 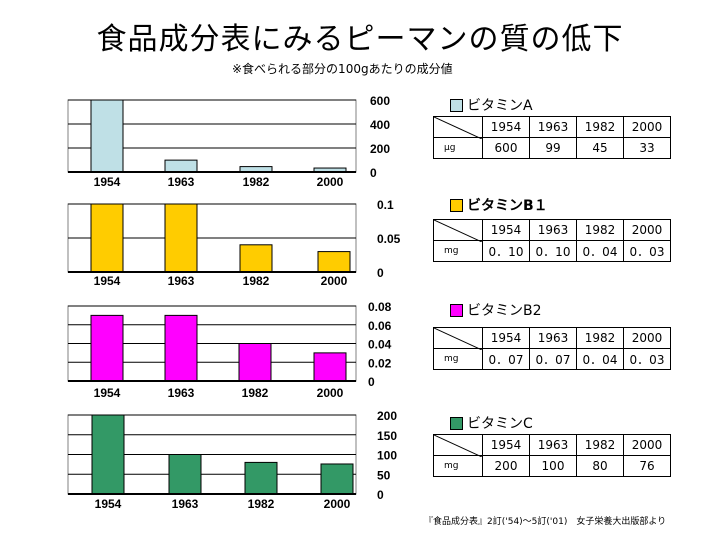 What do you see at coordinates (647, 466) in the screenshot?
I see `value-cell: 76` at bounding box center [647, 466].